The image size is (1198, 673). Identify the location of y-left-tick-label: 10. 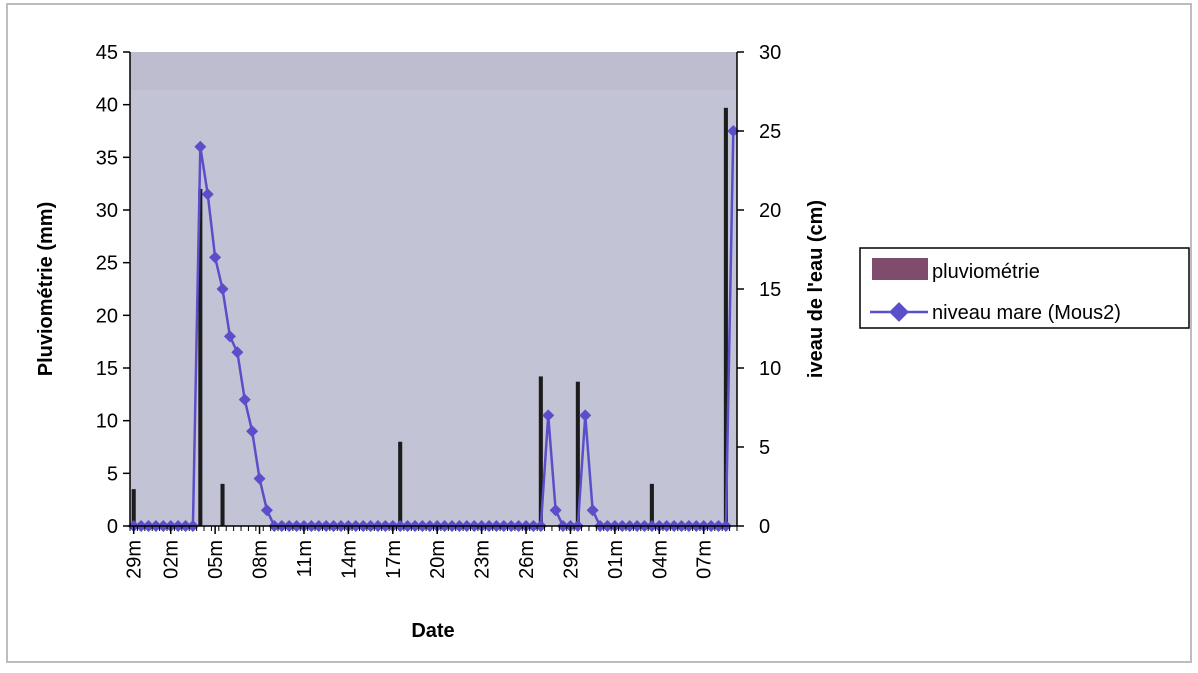
(107, 422).